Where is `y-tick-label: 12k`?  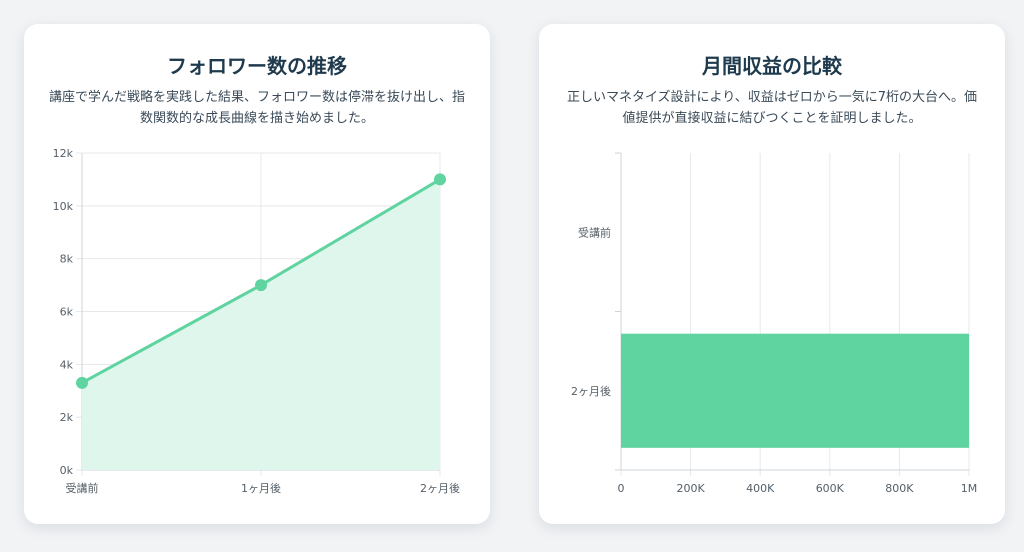
y-tick-label: 12k is located at coordinates (63, 153).